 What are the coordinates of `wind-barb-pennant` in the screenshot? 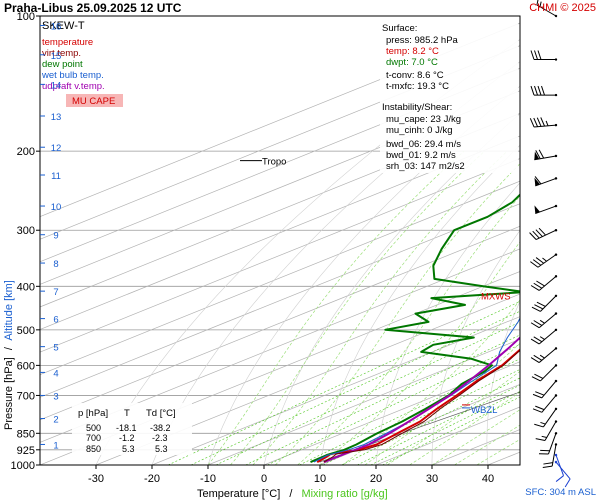 It's located at (537, 155).